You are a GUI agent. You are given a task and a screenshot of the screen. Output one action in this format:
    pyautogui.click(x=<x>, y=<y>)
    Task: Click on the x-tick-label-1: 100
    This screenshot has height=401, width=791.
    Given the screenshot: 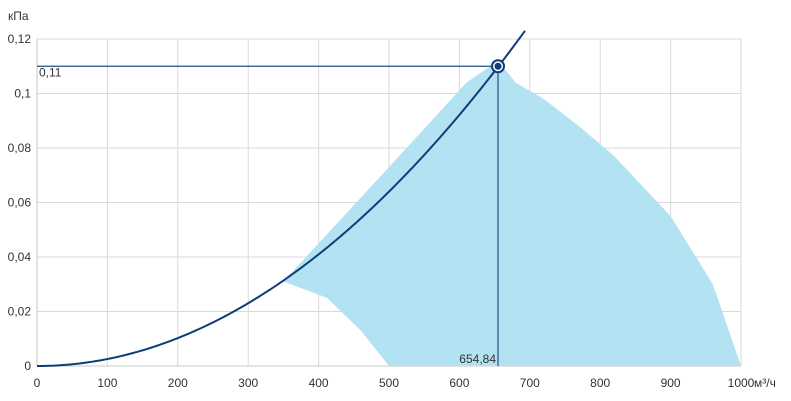 What is the action you would take?
    pyautogui.click(x=107, y=383)
    